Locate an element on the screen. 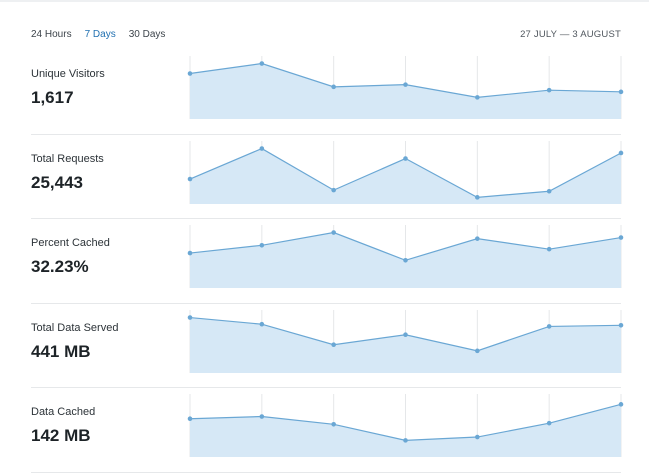 This screenshot has height=476, width=649. sparkline-total-data-served is located at coordinates (405, 341).